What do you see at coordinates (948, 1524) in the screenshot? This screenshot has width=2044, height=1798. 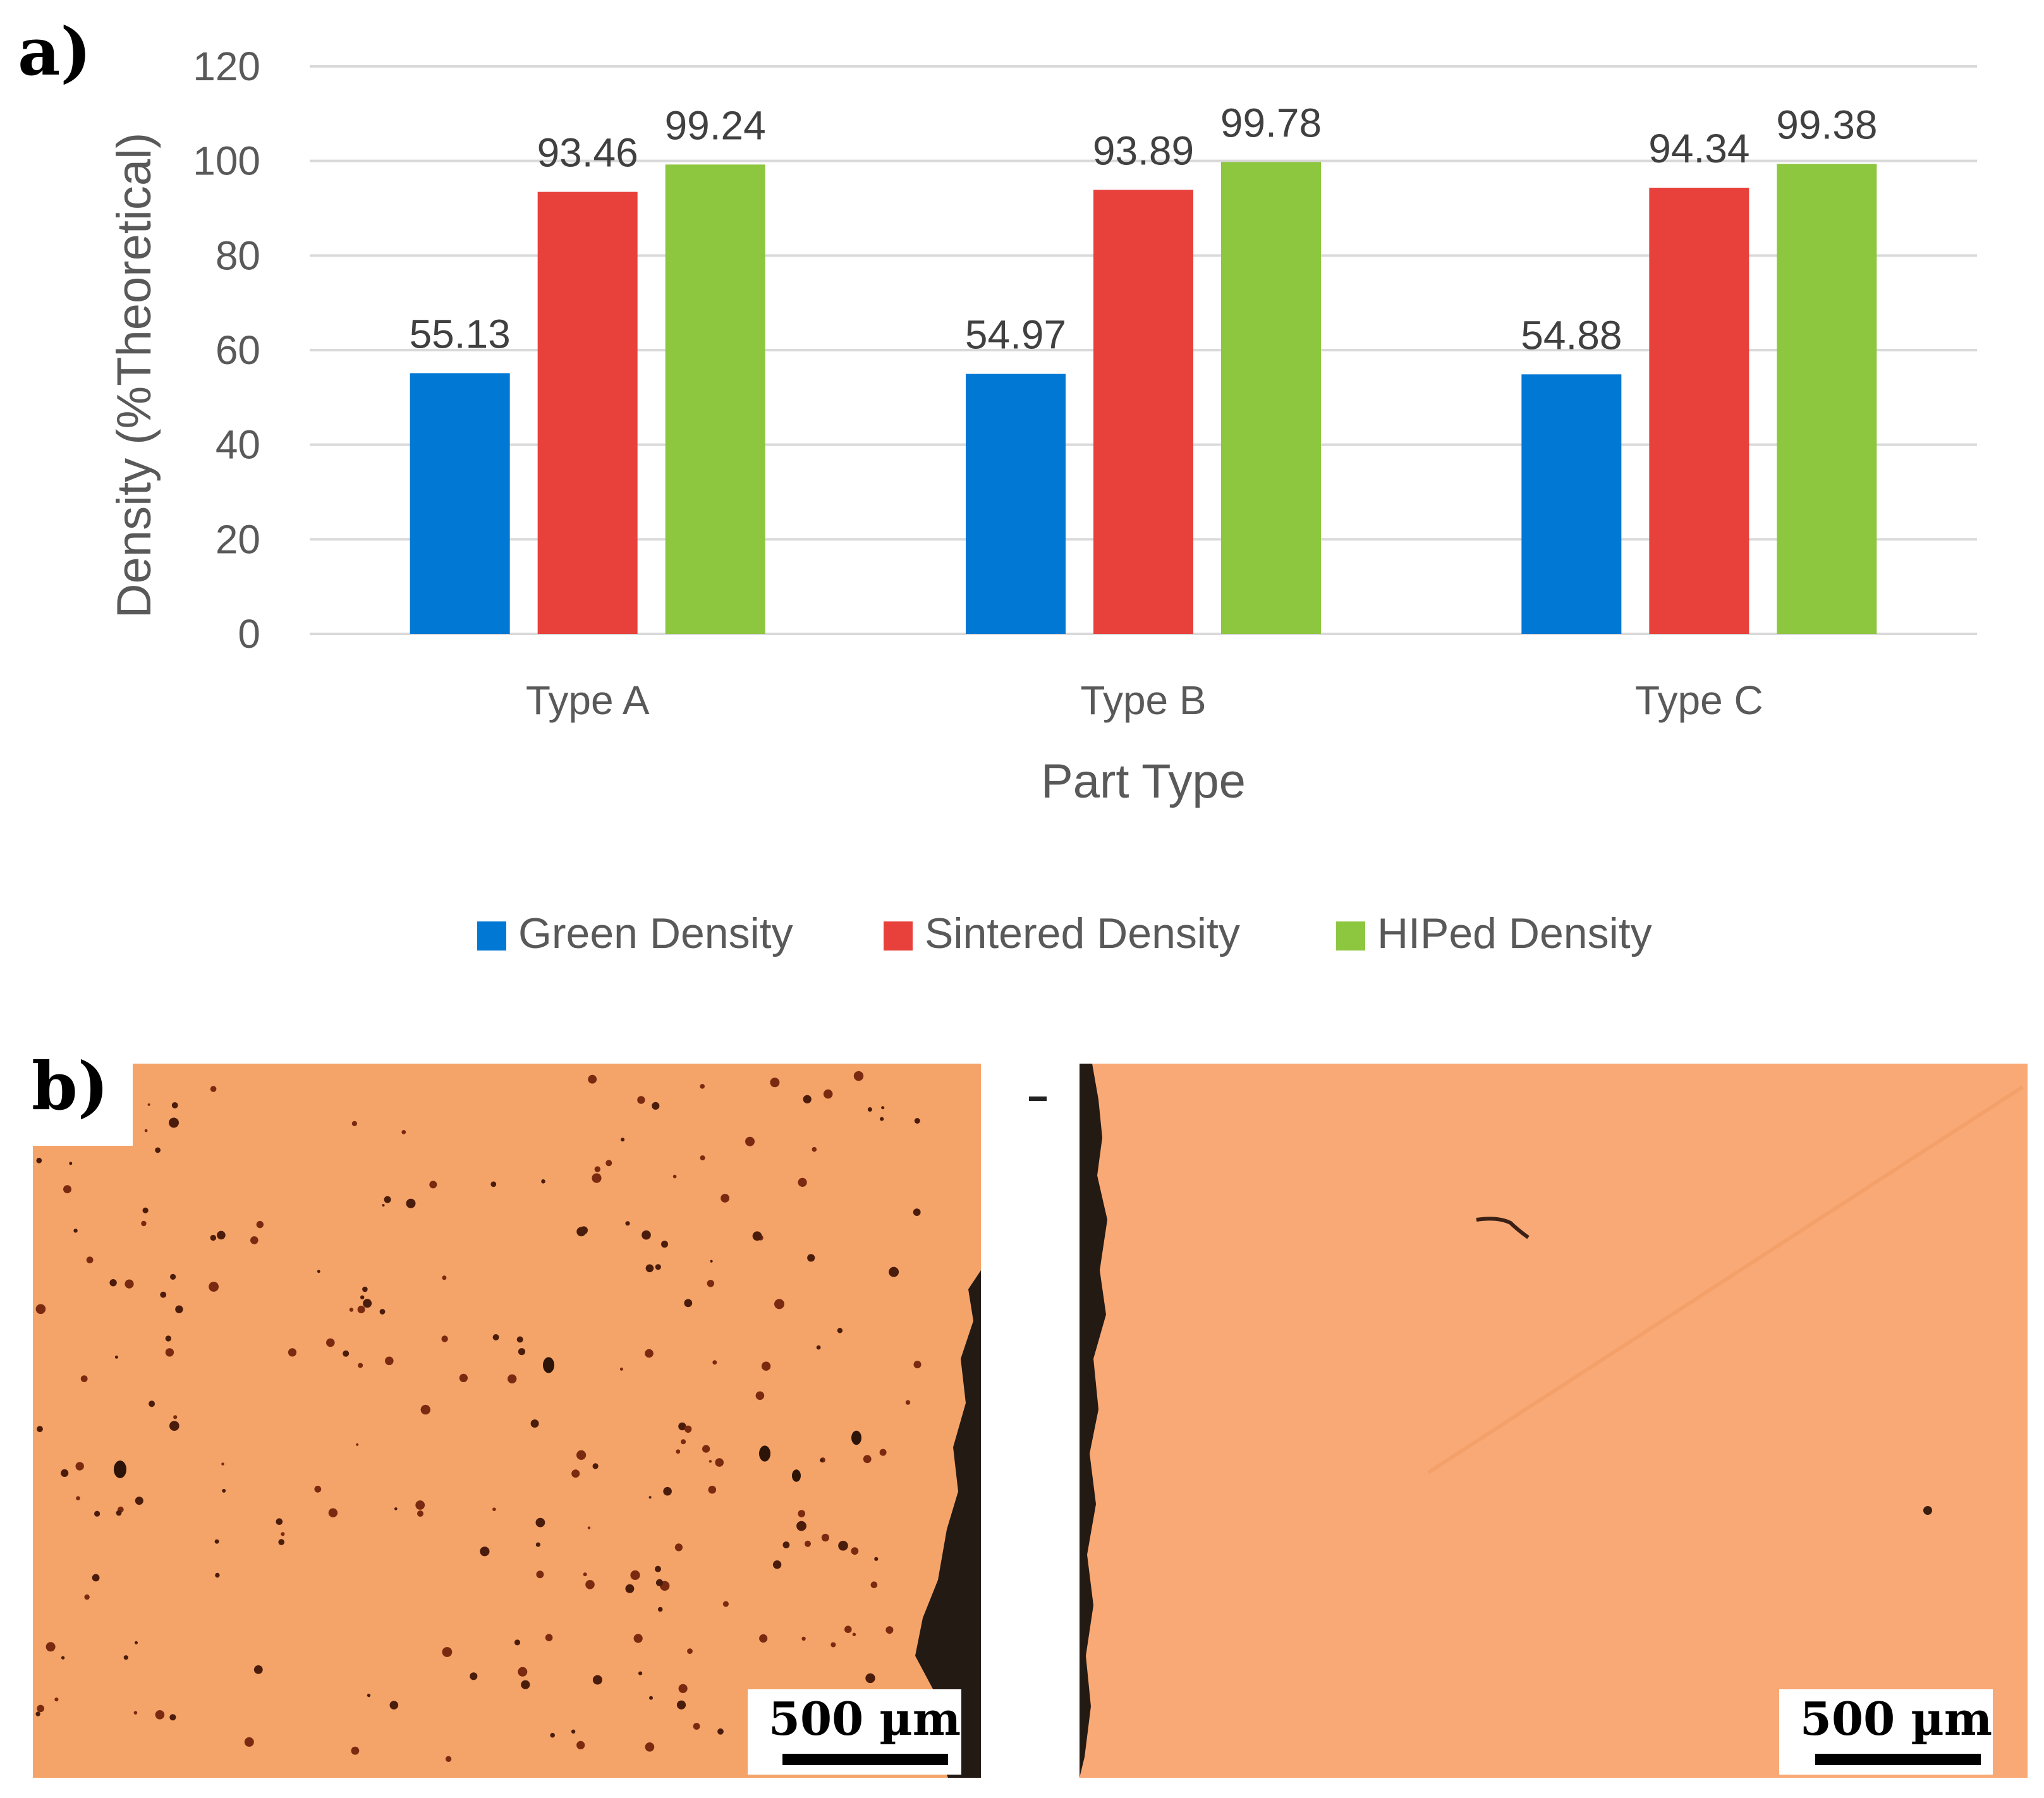 I see `micrograph-left-dark-edge` at bounding box center [948, 1524].